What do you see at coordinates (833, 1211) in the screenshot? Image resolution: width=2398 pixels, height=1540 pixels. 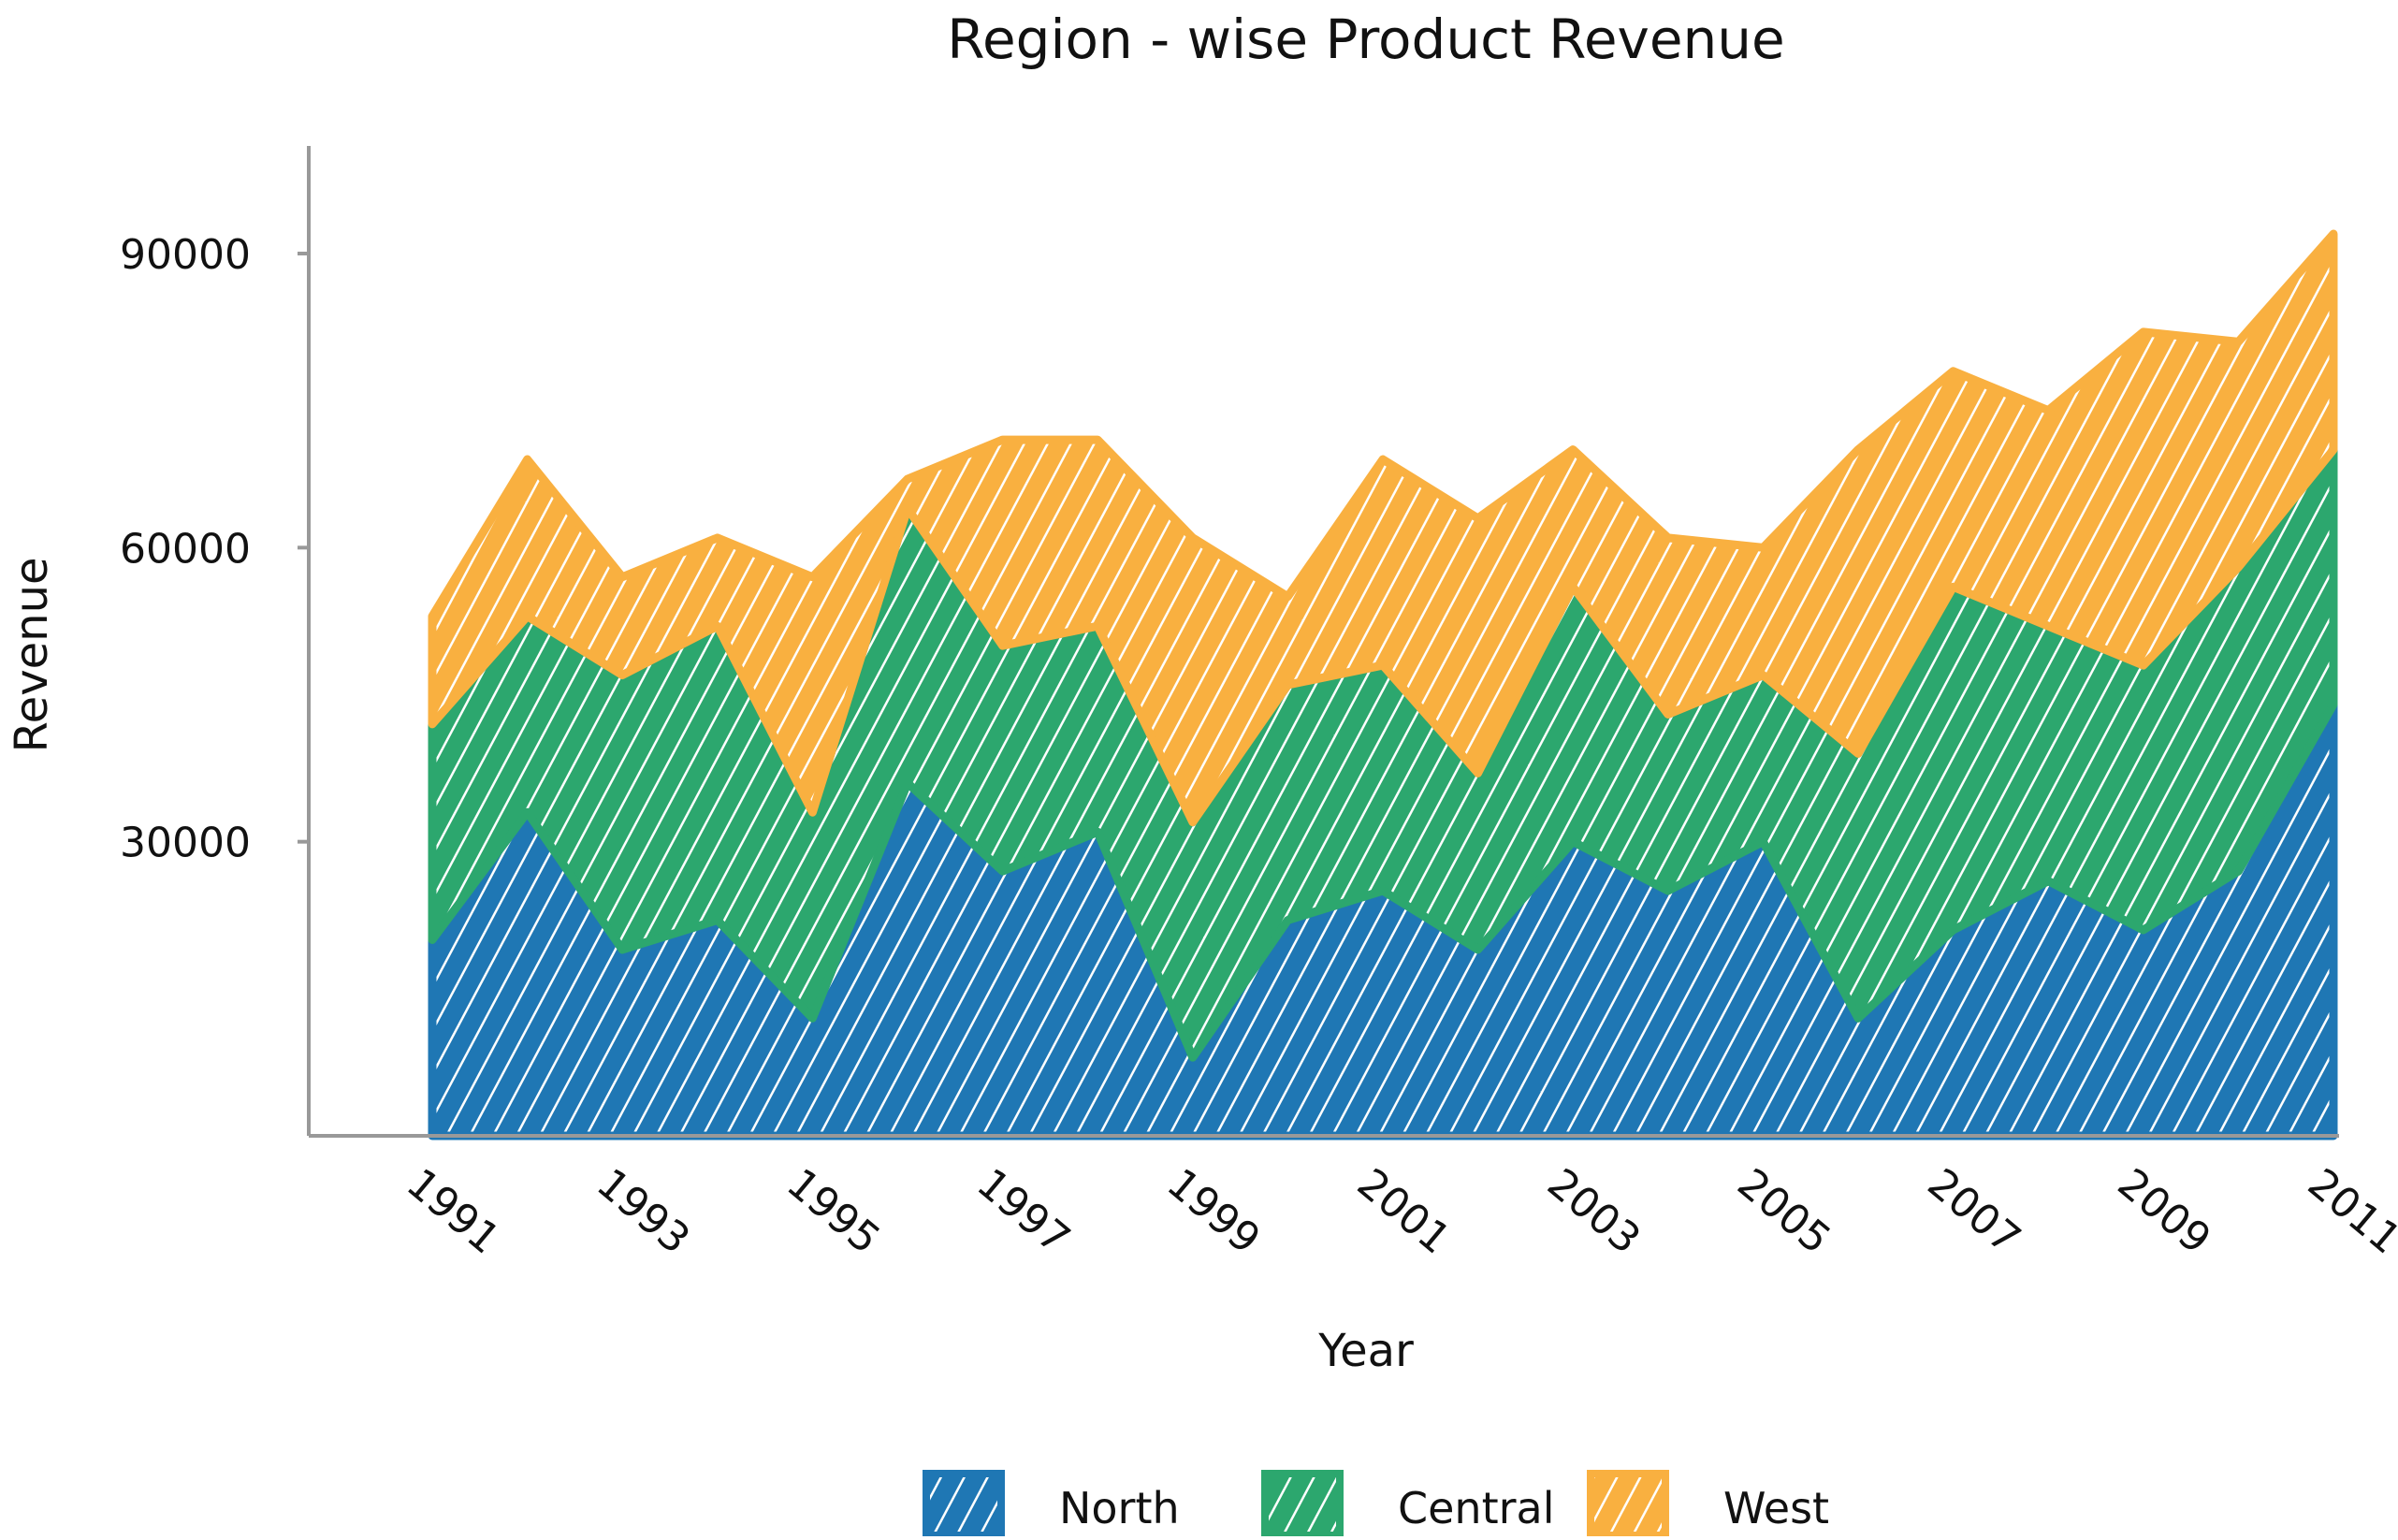 I see `x-tick-label: 1995` at bounding box center [833, 1211].